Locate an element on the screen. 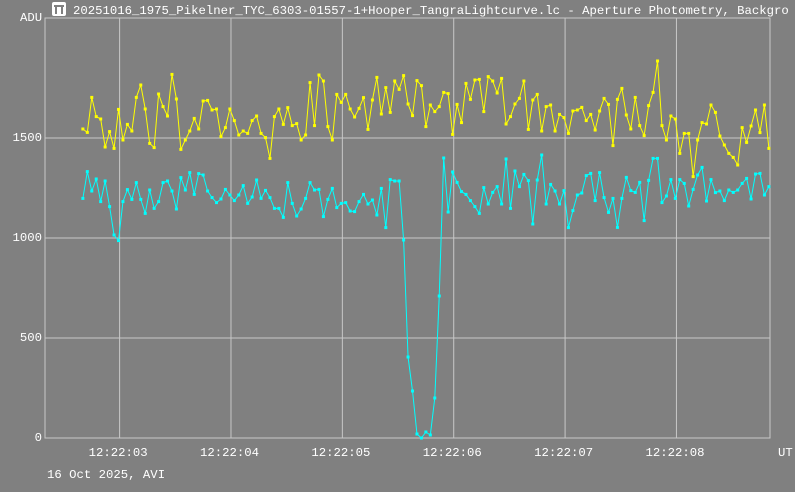 This screenshot has width=795, height=492. x-tick-label: 12:22:04 is located at coordinates (229, 453).